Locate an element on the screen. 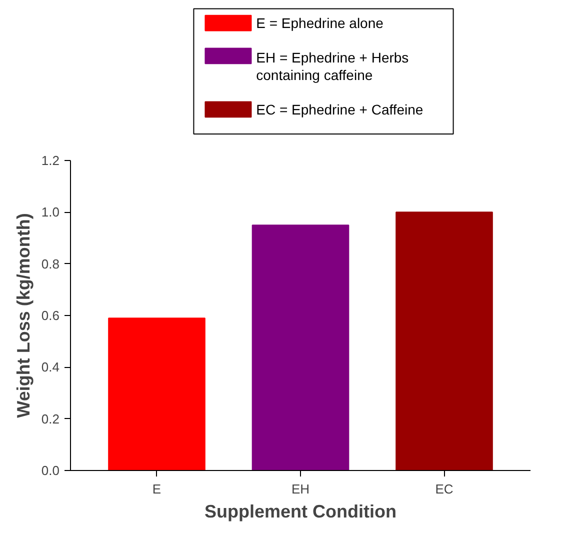  legend-label: EH = Ephedrine + Herbs containing caffeine is located at coordinates (332, 66).